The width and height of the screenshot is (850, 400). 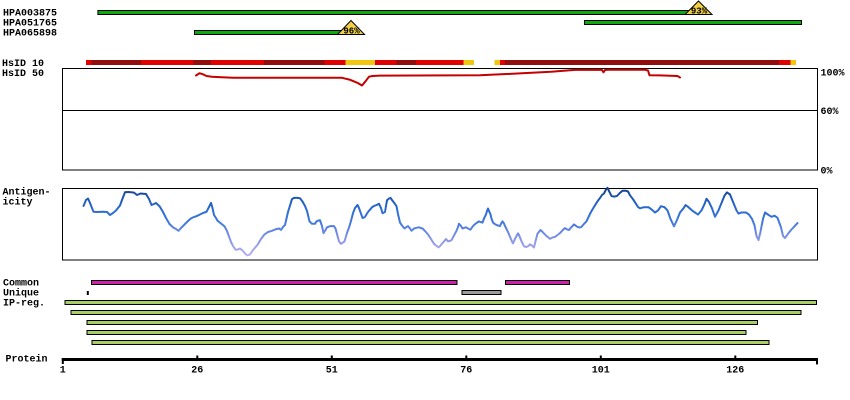 What do you see at coordinates (30, 14) in the screenshot?
I see `svg-text: HPA003875` at bounding box center [30, 14].